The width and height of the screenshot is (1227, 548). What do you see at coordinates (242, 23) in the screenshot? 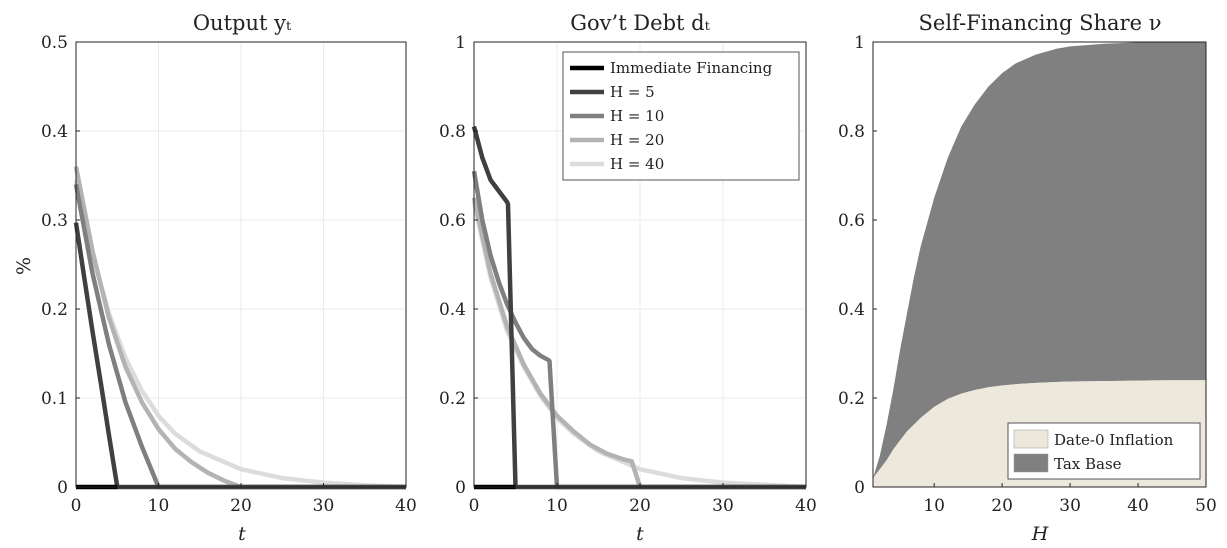
I see `chart-title-output: Output yₜ` at bounding box center [242, 23].